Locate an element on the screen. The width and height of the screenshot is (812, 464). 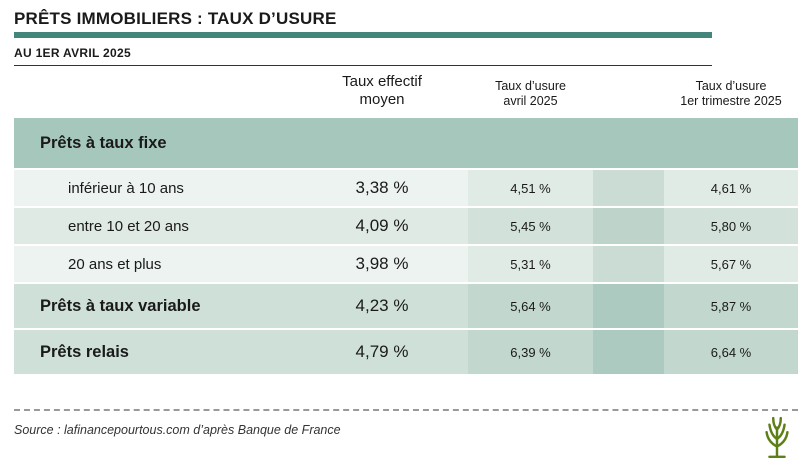
page-title: PRÊTS IMMOBILIERS : TAUX D’USURE is located at coordinates (175, 18).